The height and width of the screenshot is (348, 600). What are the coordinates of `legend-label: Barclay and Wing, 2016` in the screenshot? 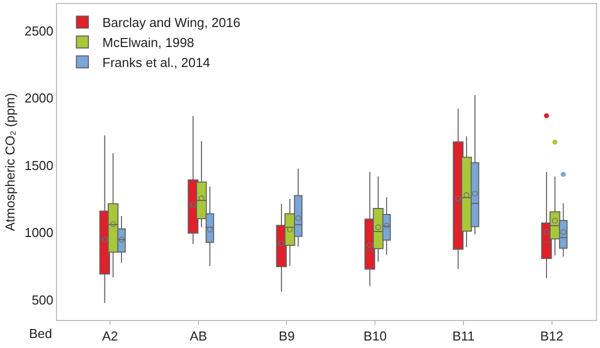 It's located at (171, 22).